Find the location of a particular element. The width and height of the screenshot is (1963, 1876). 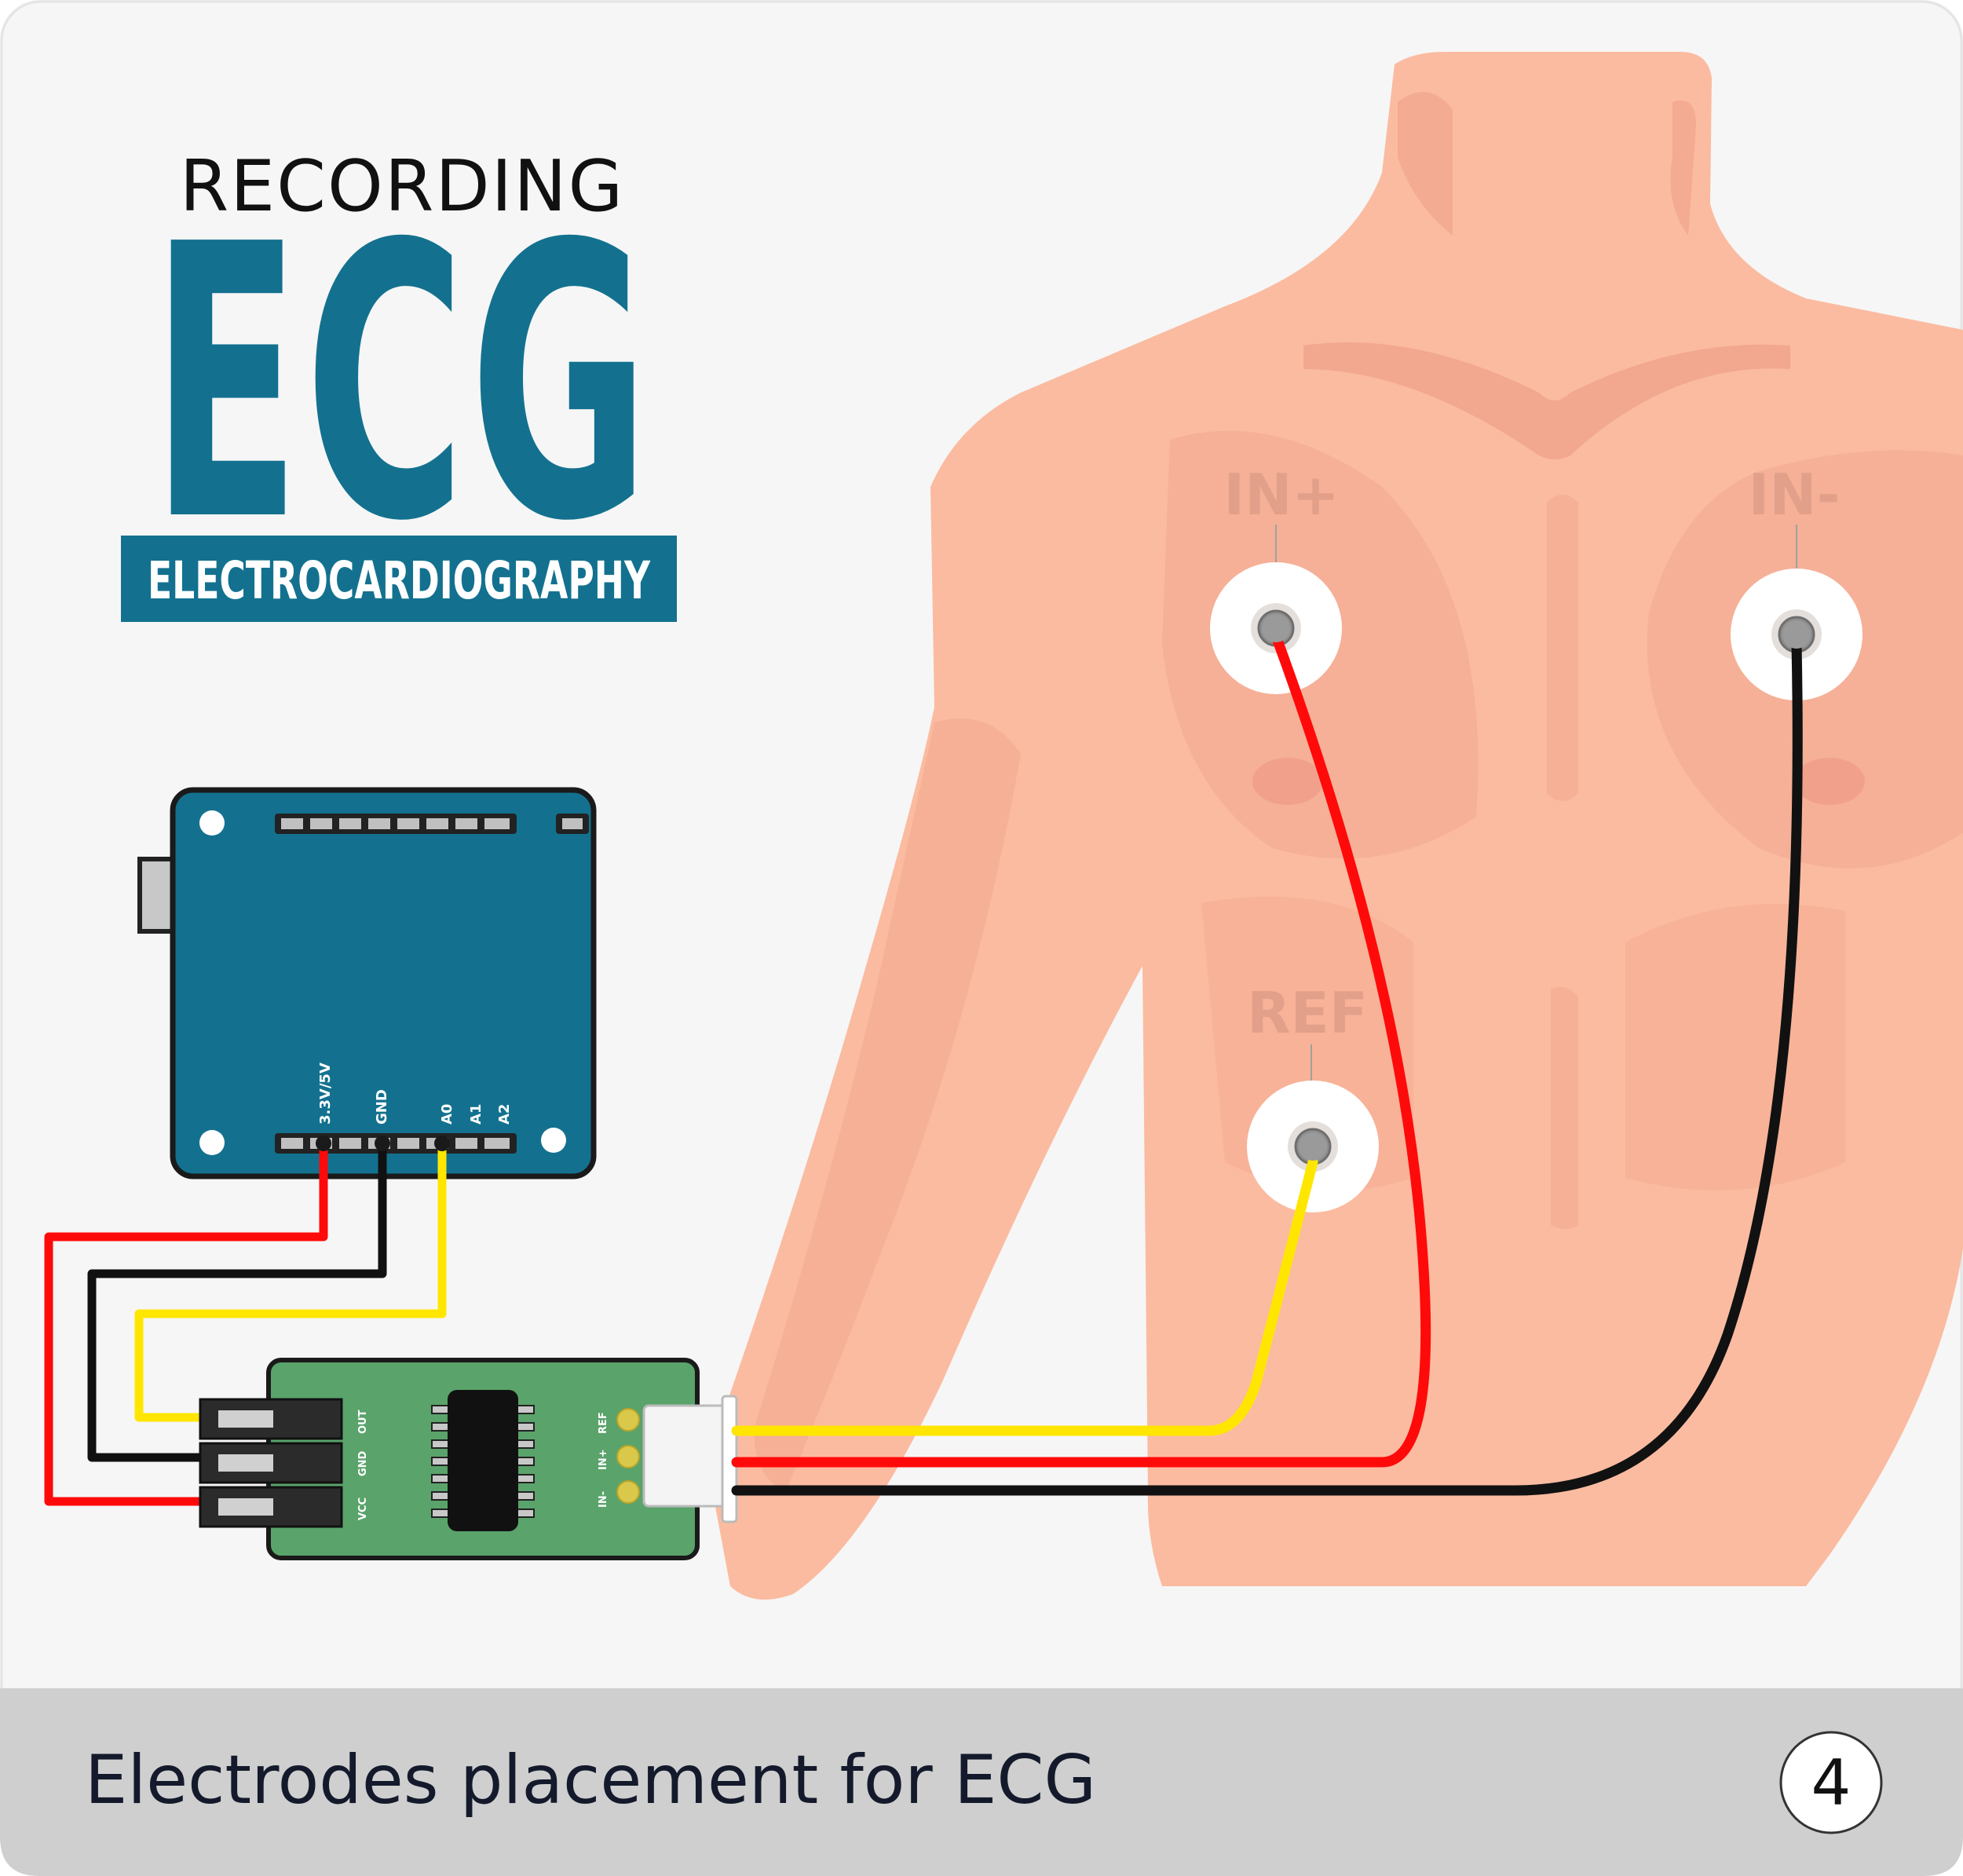

title-block: RECORDING ECG ELECTROCARDIOGRAPHY is located at coordinates (399, 383).